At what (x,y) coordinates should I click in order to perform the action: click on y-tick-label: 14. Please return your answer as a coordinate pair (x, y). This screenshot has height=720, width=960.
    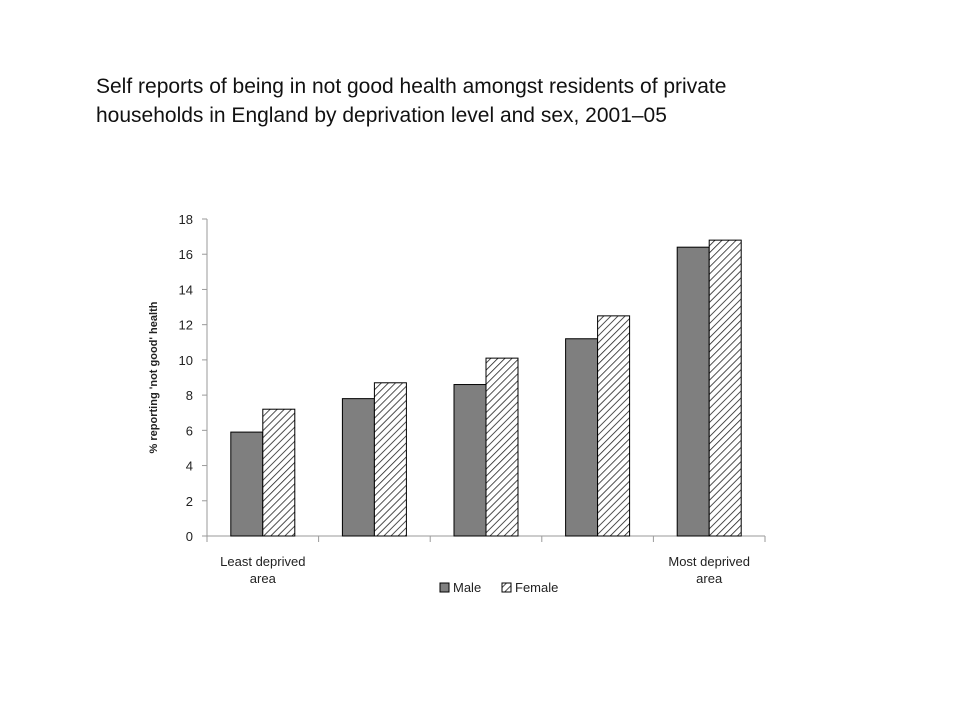
    Looking at the image, I should click on (186, 289).